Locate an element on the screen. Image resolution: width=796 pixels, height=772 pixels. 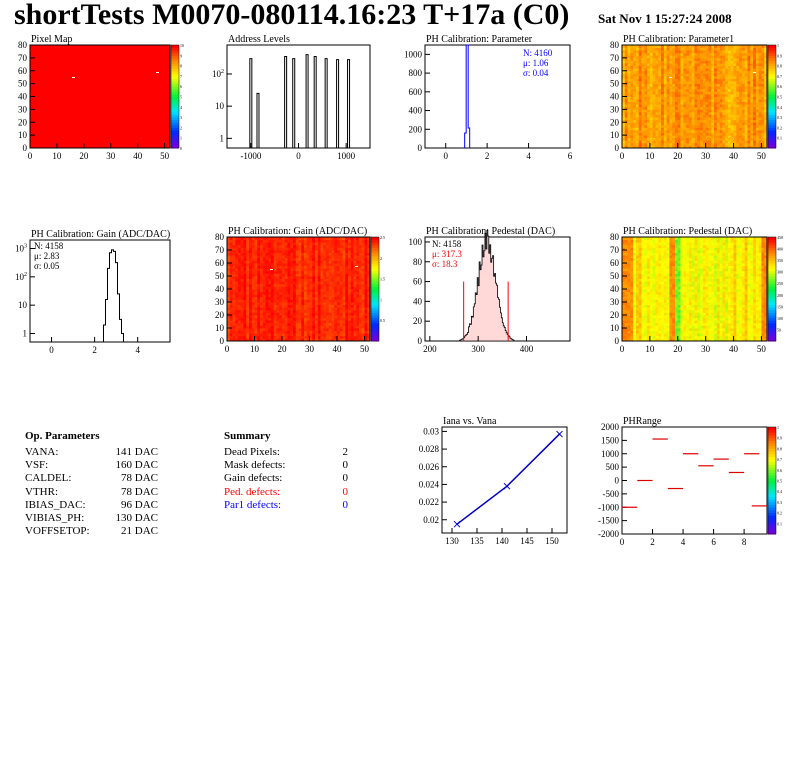
chart-title: PH Calibration: Parameter is located at coordinates (479, 39).